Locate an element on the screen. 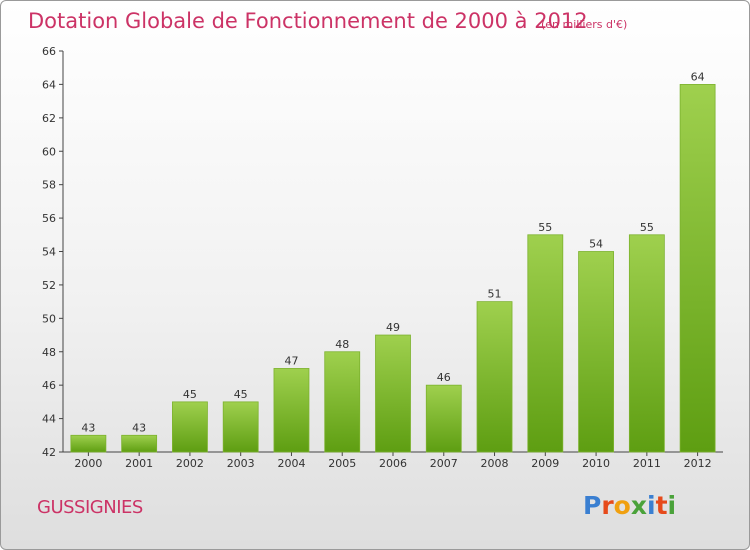  y-tick-label: 66 is located at coordinates (49, 51).